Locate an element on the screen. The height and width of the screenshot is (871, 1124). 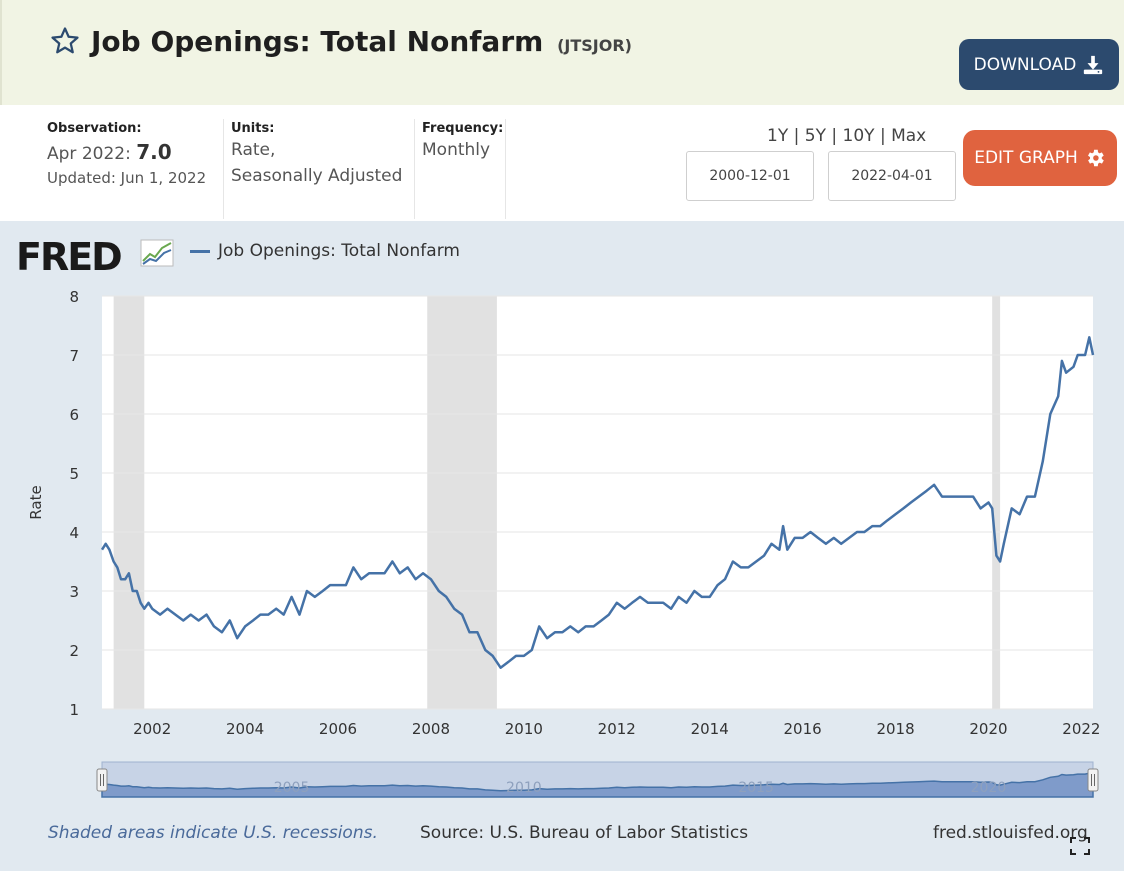
range-1y: 1Y is located at coordinates (778, 136).